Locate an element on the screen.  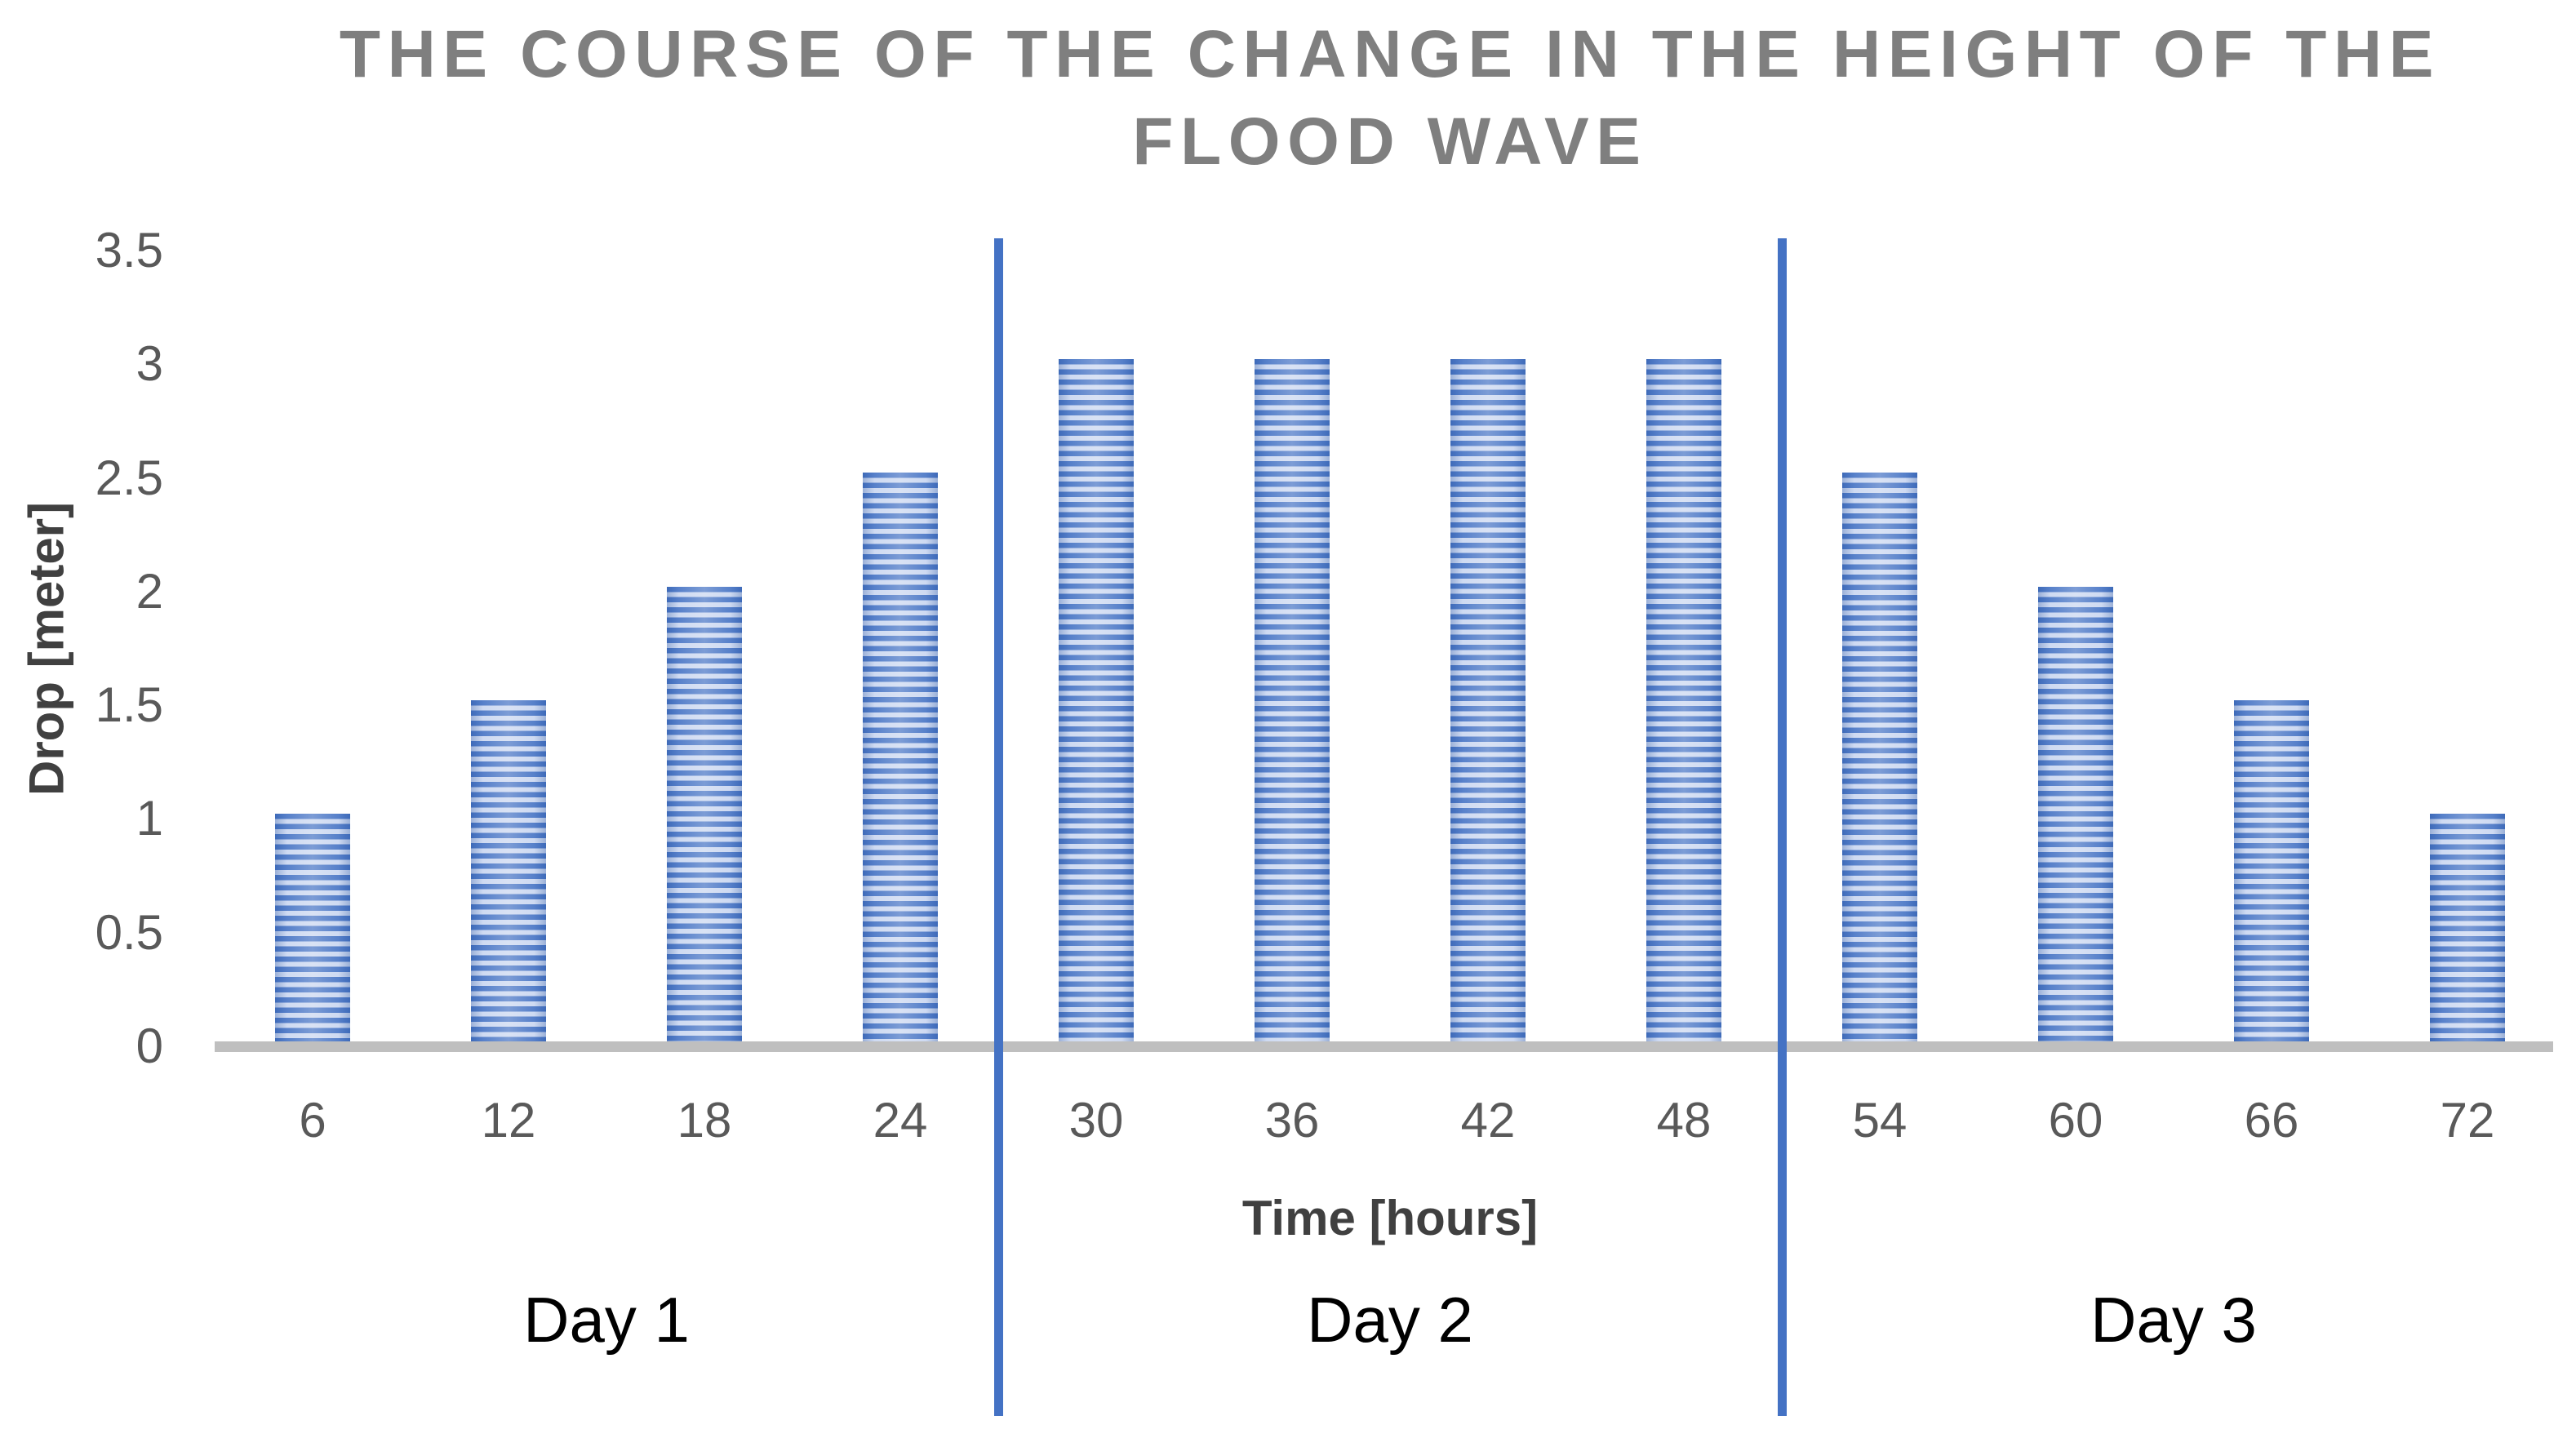
x-tick-54: 54 is located at coordinates (1880, 1120).